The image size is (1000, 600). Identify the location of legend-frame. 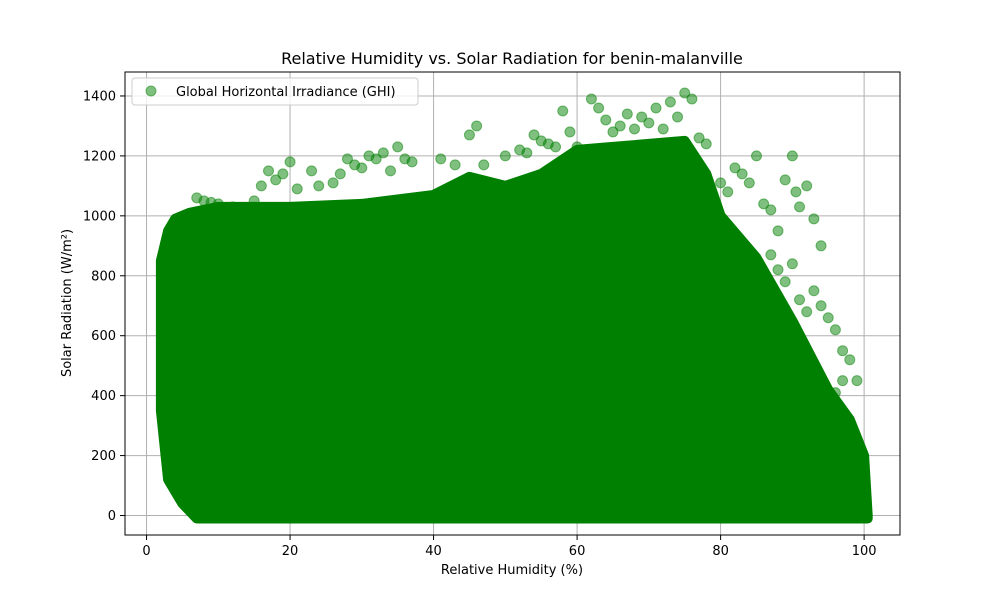
(275, 91).